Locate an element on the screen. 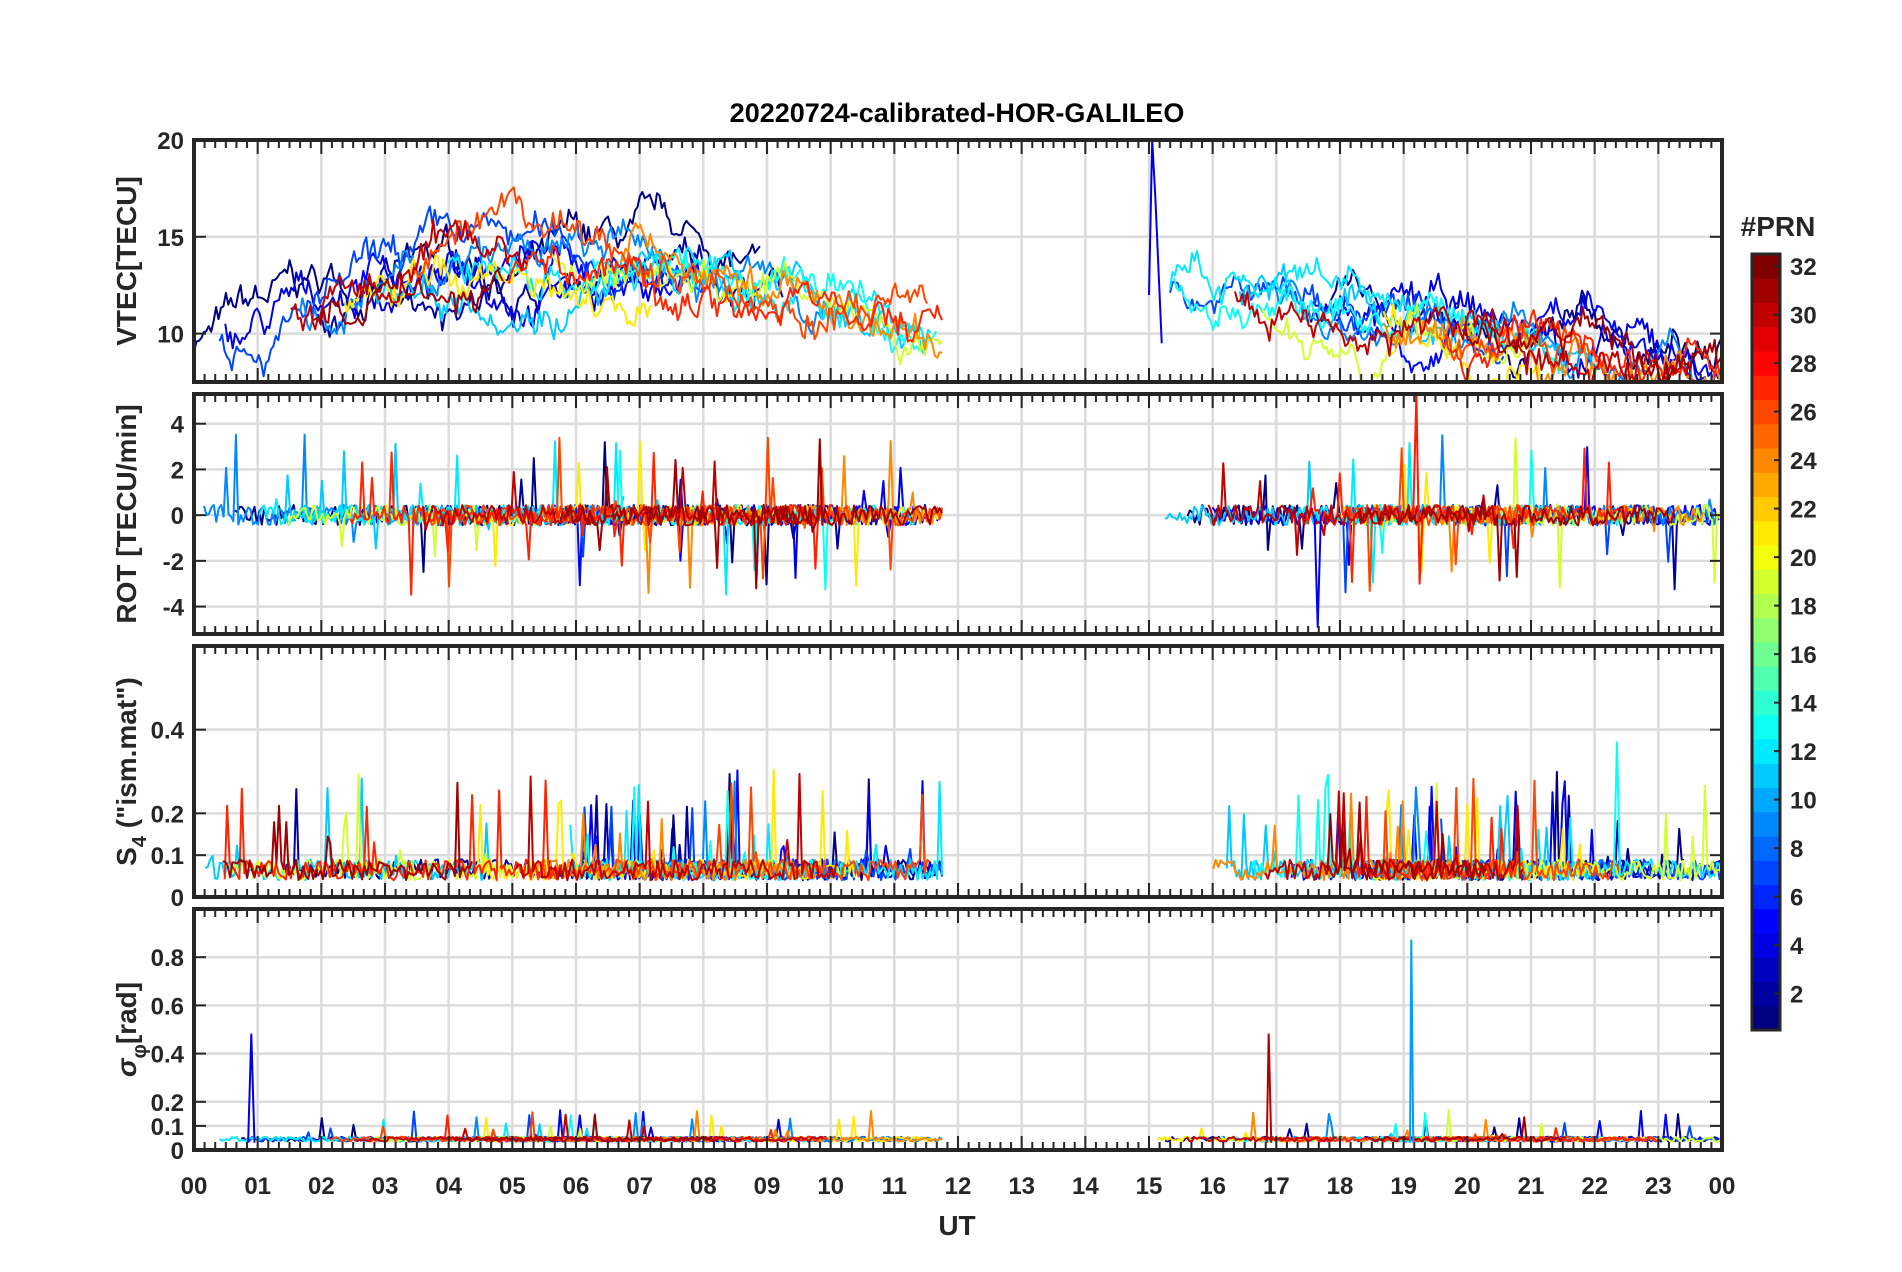  colorbar-tick-label: 18 is located at coordinates (1803, 607).